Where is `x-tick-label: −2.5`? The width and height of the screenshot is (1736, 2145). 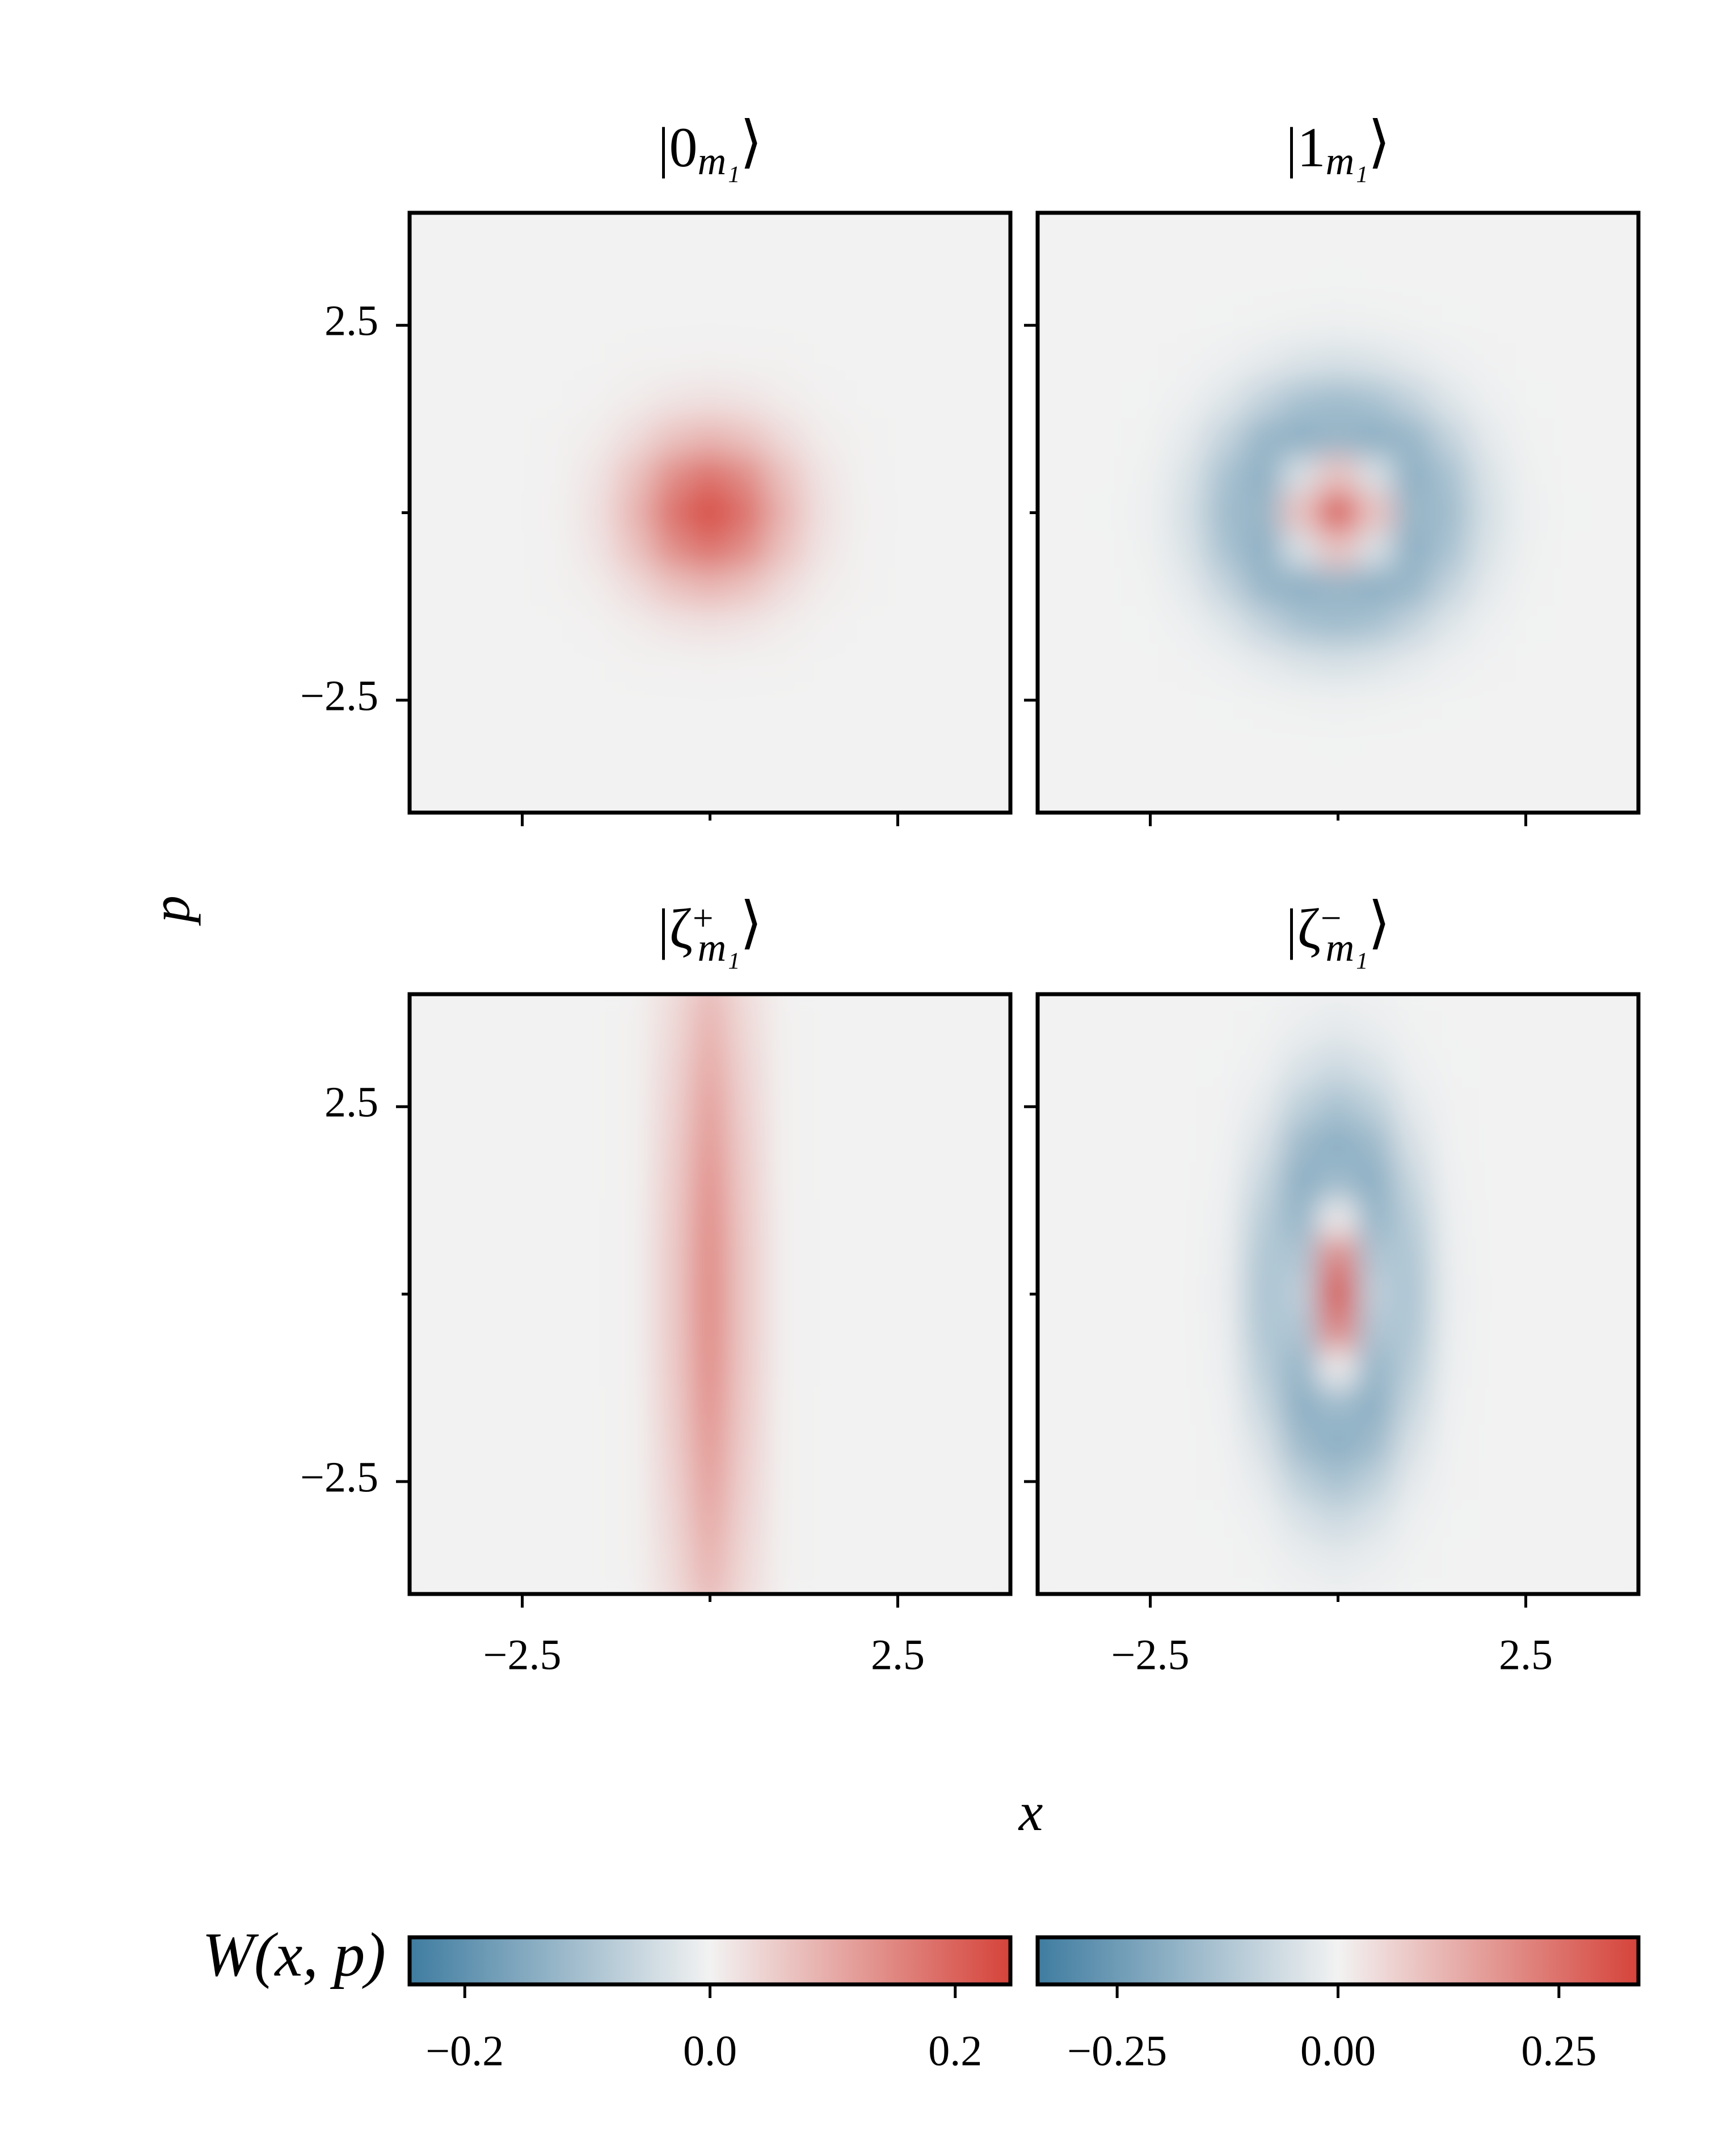 x-tick-label: −2.5 is located at coordinates (1150, 1655).